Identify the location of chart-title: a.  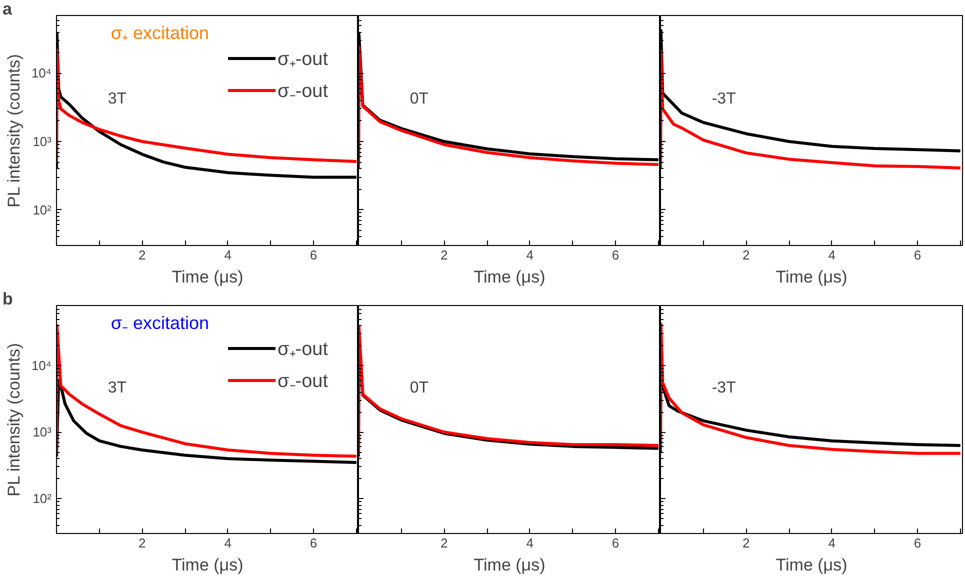
(7, 9).